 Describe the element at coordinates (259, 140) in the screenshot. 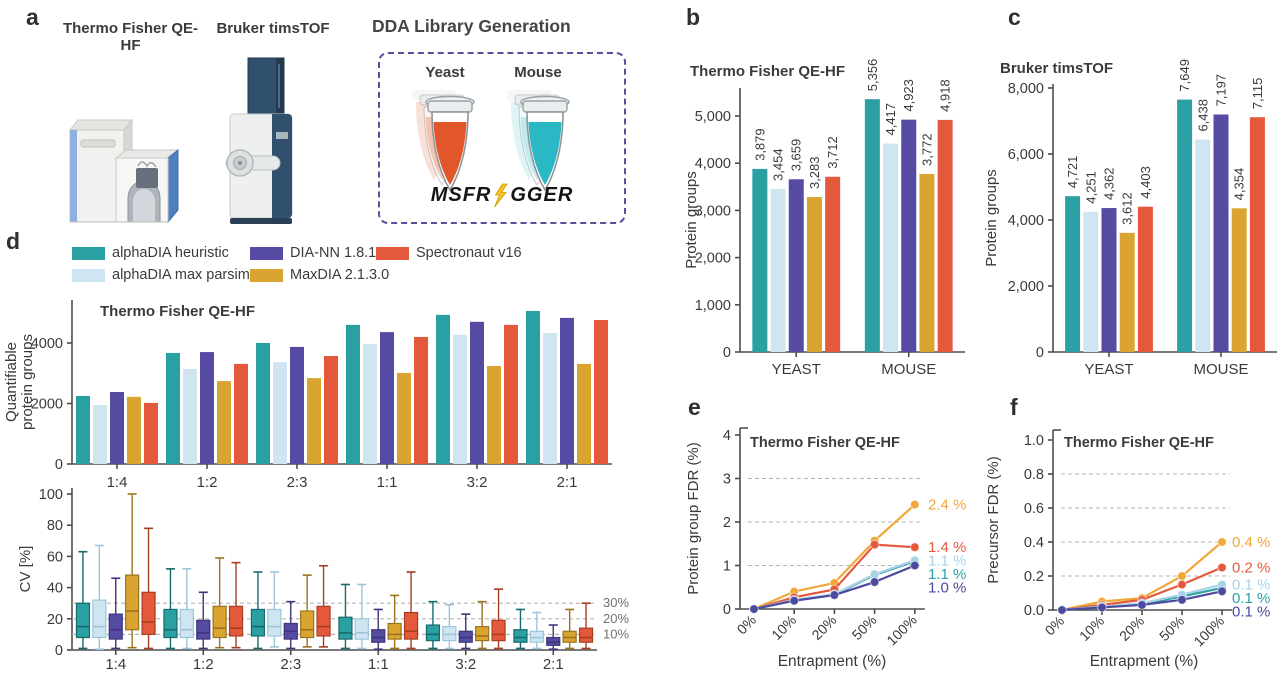

I see `bruker-instrument-illustration` at that location.